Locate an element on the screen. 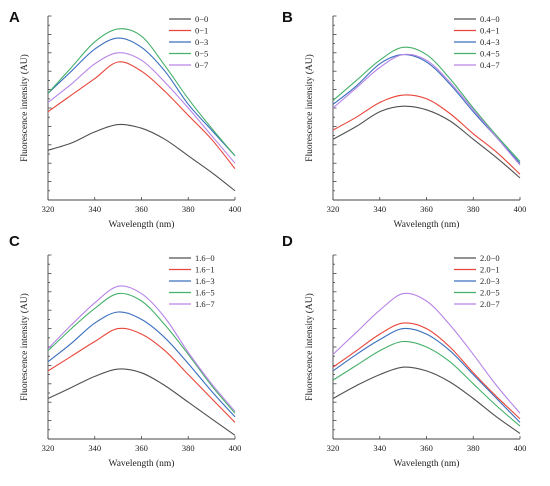  panel-label: C is located at coordinates (14, 241).